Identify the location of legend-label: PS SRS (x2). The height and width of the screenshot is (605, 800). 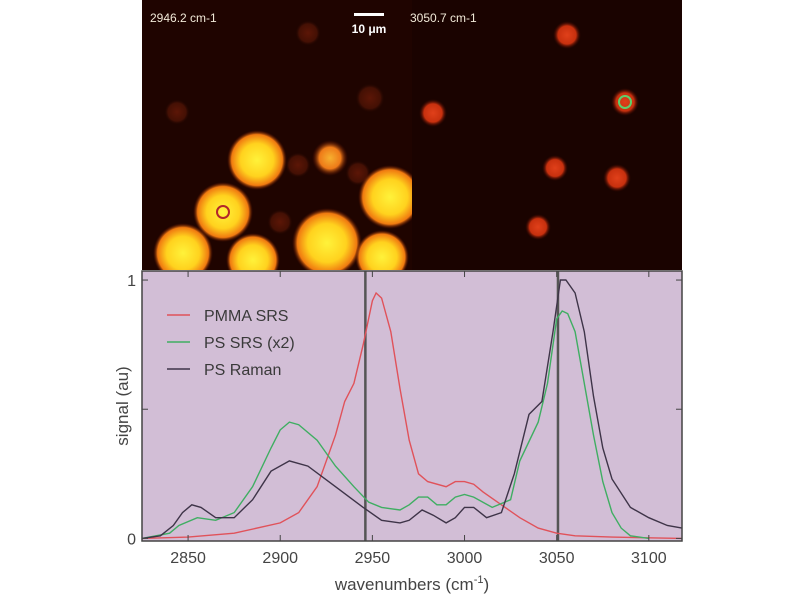
(249, 343).